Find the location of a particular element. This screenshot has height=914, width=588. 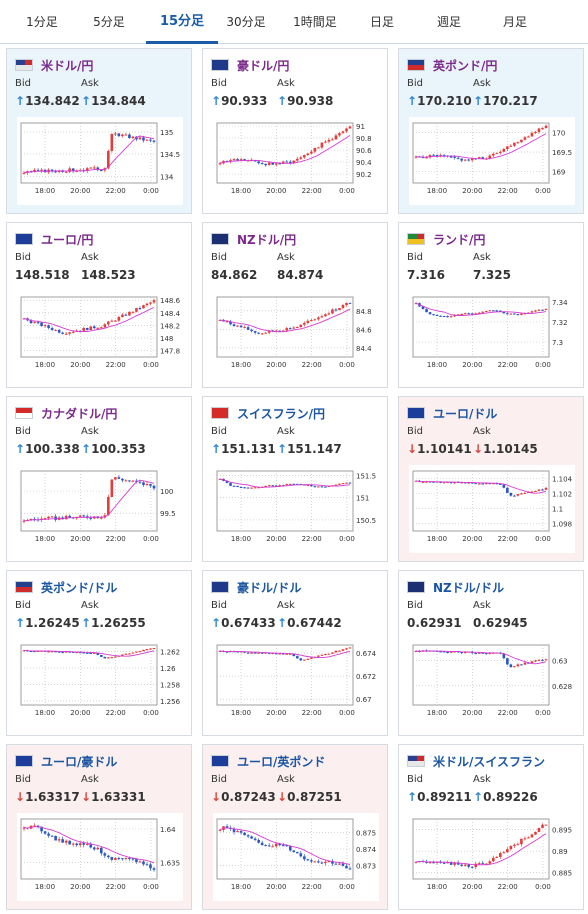

tab-2: 15分足 is located at coordinates (182, 22).